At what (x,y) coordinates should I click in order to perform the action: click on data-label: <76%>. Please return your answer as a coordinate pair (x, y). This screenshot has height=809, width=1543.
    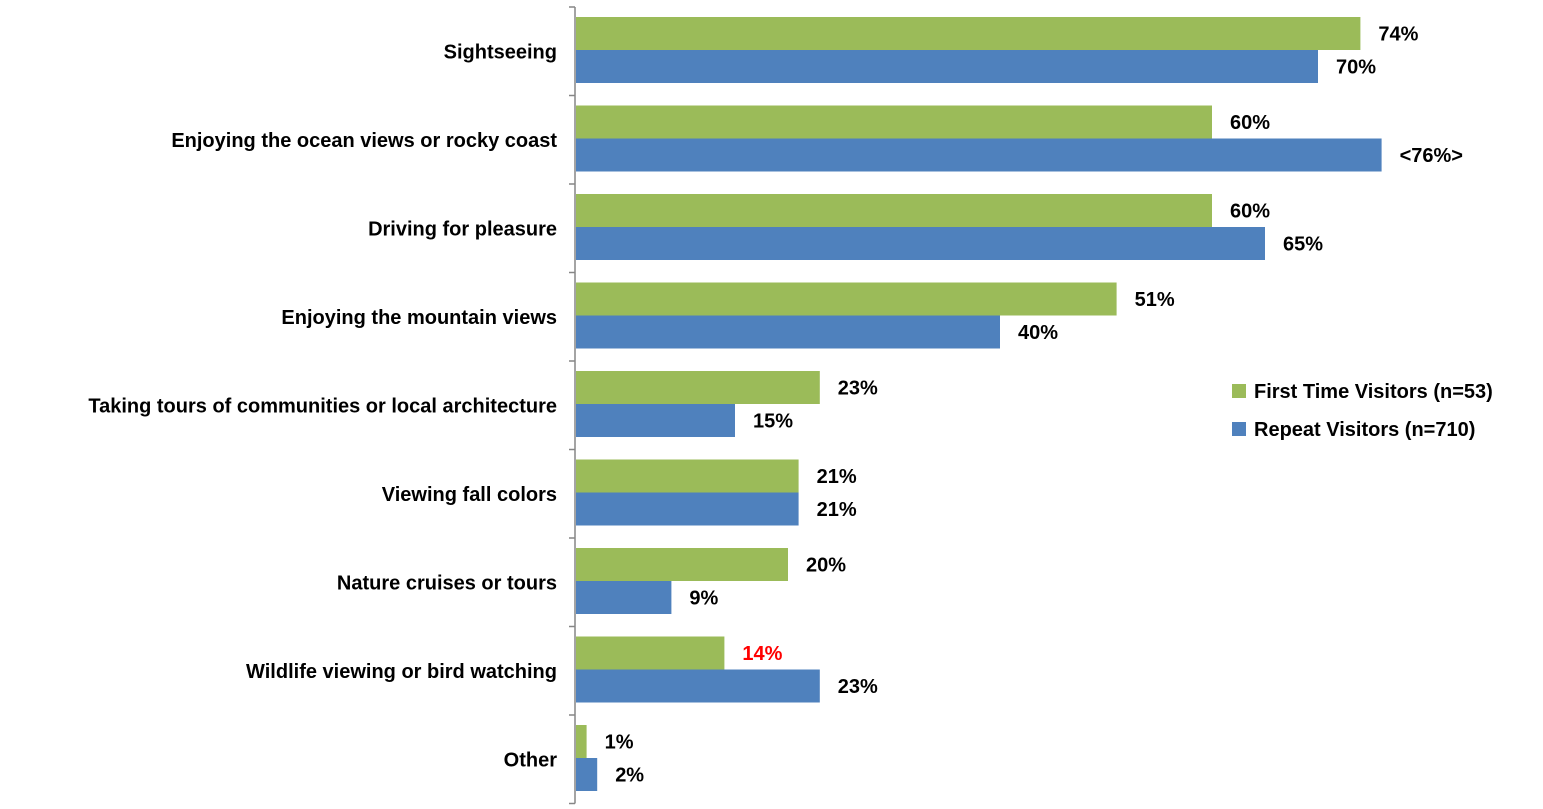
    Looking at the image, I should click on (1431, 156).